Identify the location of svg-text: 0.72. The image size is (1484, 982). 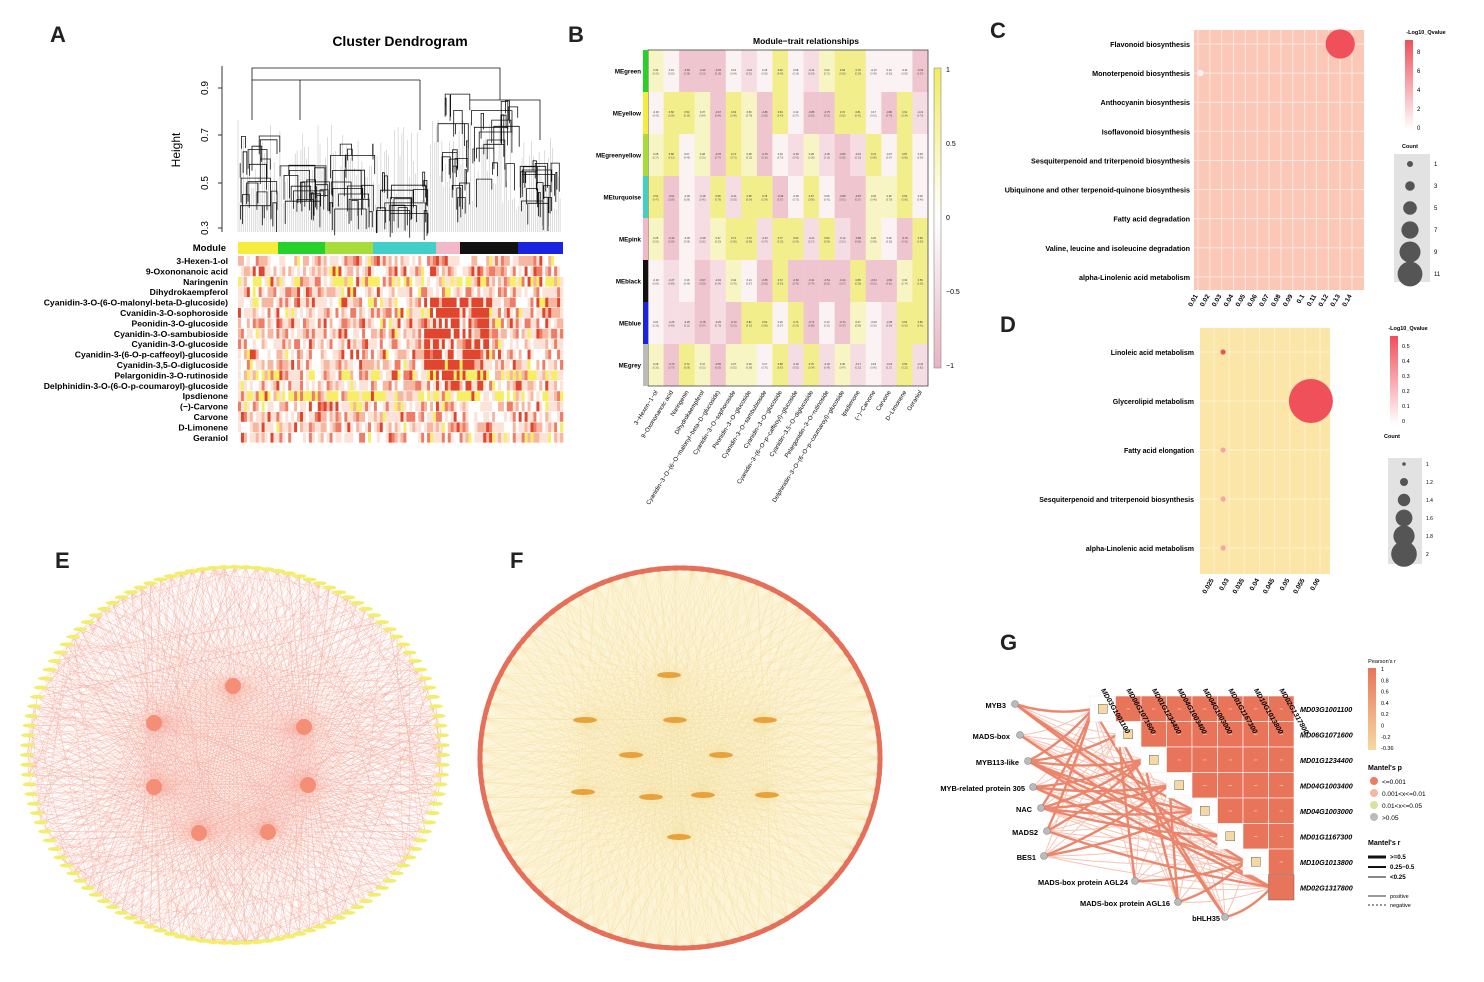
(843, 112).